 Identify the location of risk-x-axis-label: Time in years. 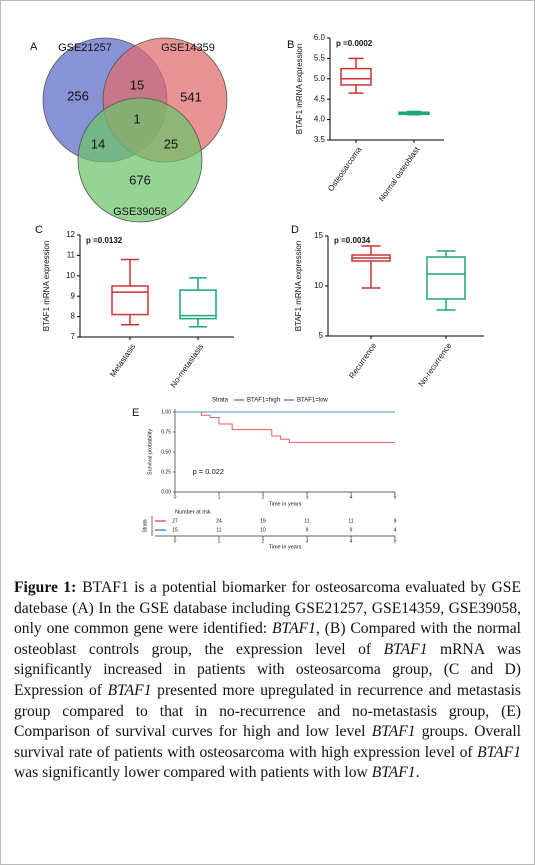
(285, 547).